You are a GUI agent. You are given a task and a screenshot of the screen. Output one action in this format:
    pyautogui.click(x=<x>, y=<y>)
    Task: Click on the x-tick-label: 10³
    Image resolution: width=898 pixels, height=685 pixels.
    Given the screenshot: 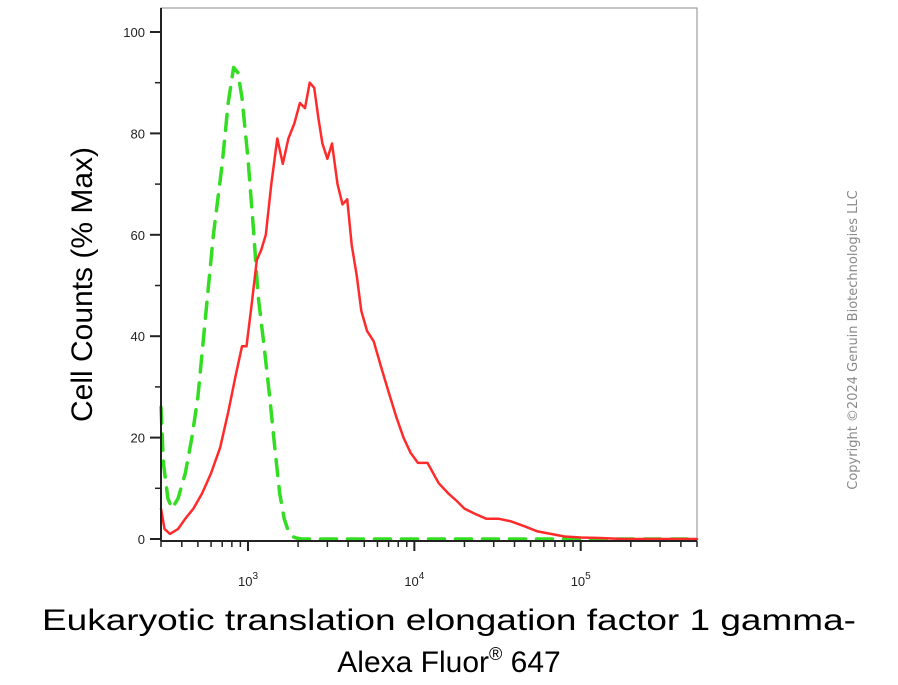 What is the action you would take?
    pyautogui.click(x=248, y=580)
    